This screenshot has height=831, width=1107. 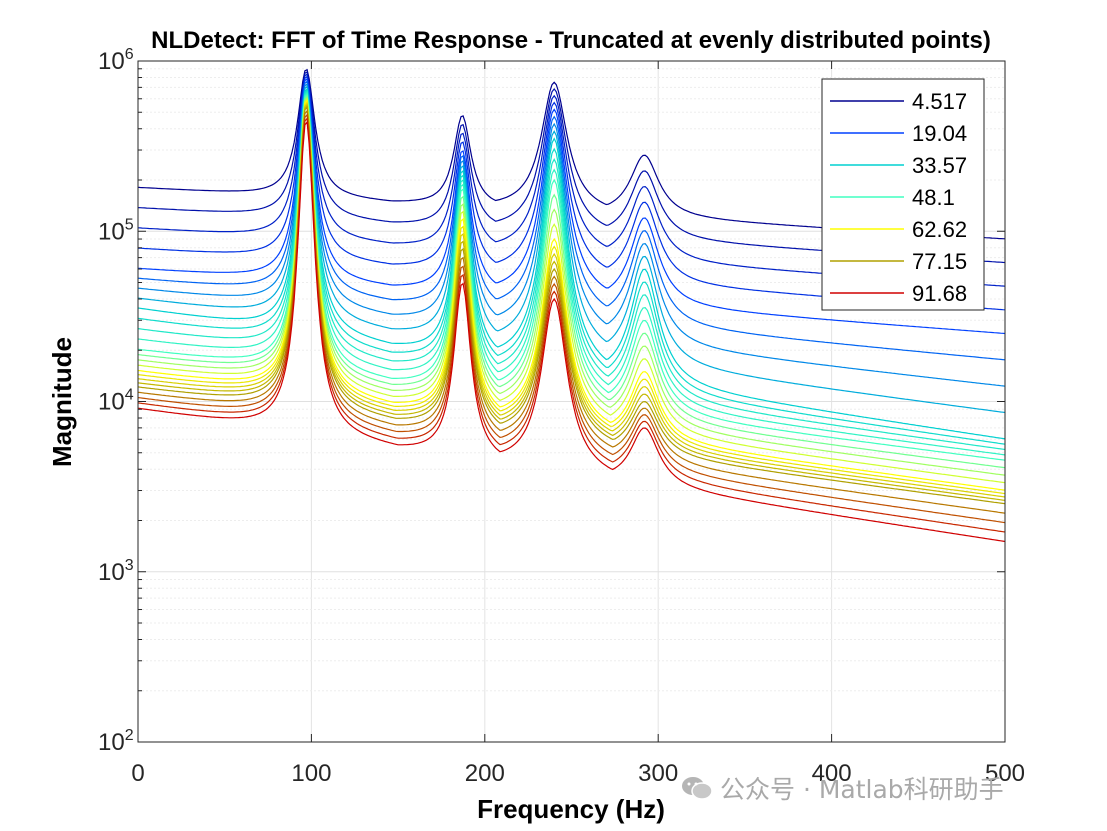 What do you see at coordinates (939, 101) in the screenshot?
I see `legend-label: 4.517` at bounding box center [939, 101].